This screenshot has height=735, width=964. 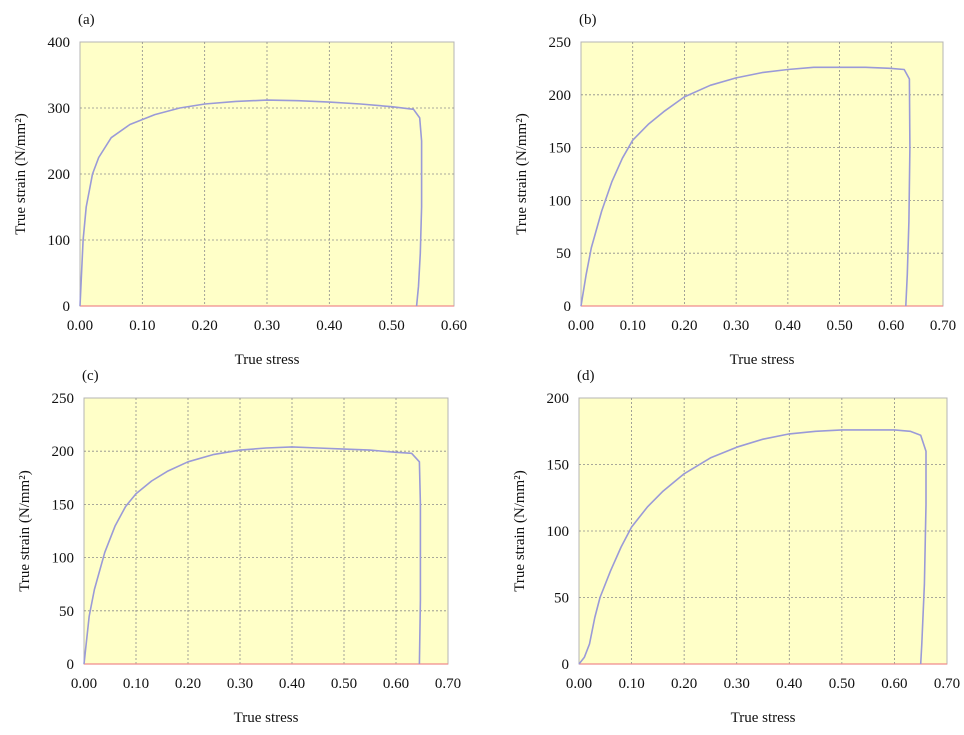 What do you see at coordinates (86, 20) in the screenshot?
I see `panel-label: (a)` at bounding box center [86, 20].